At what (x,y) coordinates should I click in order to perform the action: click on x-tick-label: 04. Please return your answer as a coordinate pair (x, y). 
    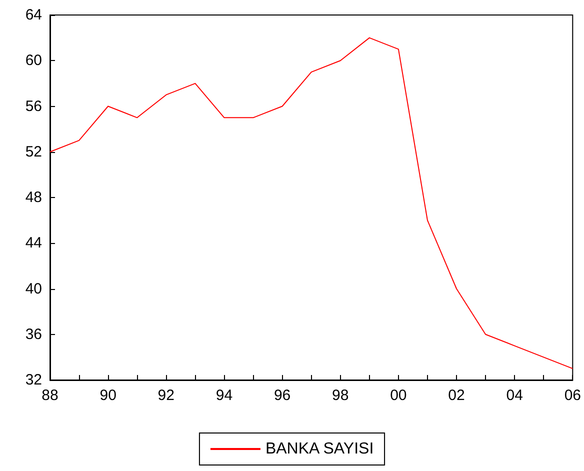
    Looking at the image, I should click on (514, 395).